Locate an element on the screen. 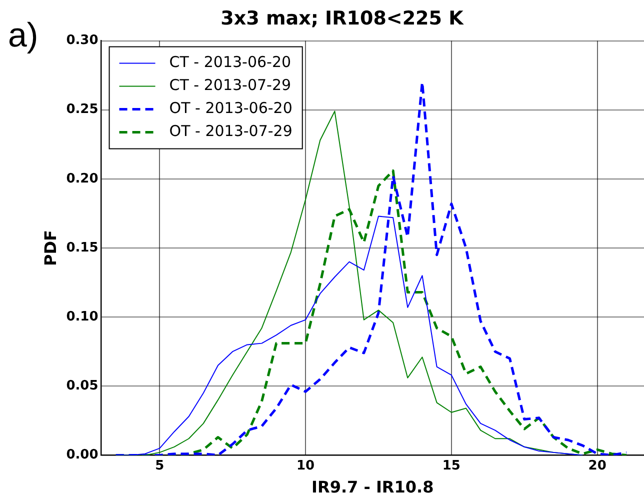 This screenshot has width=644, height=504. y-tick-label: 0.10 is located at coordinates (82, 316).